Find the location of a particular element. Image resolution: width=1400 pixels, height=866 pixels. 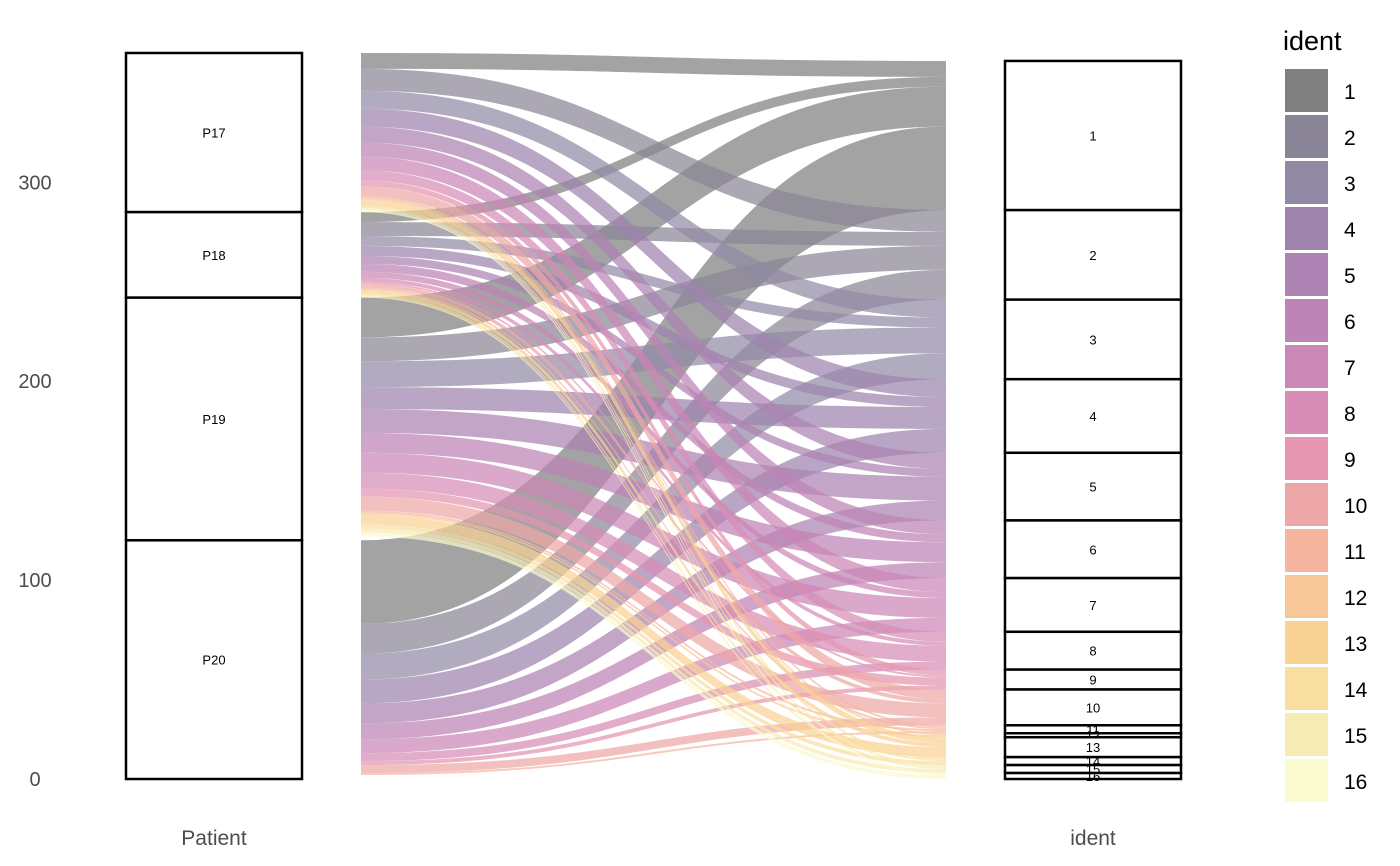

stratum-P18 is located at coordinates (214, 254).